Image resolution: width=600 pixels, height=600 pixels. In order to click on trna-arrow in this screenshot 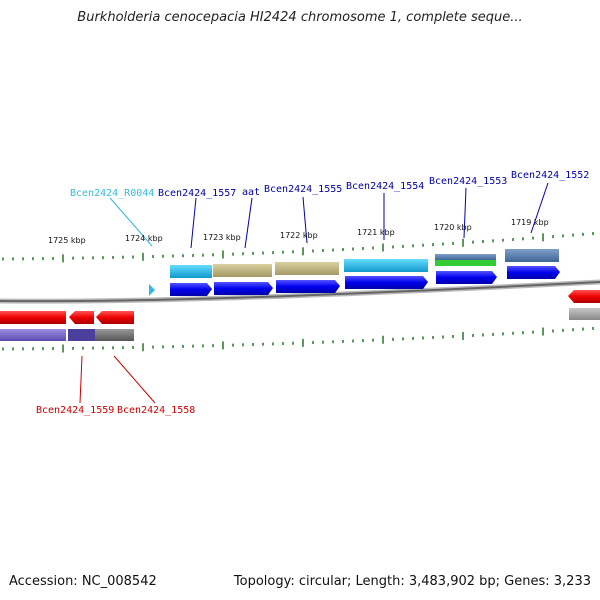, I will do `click(152, 290)`.